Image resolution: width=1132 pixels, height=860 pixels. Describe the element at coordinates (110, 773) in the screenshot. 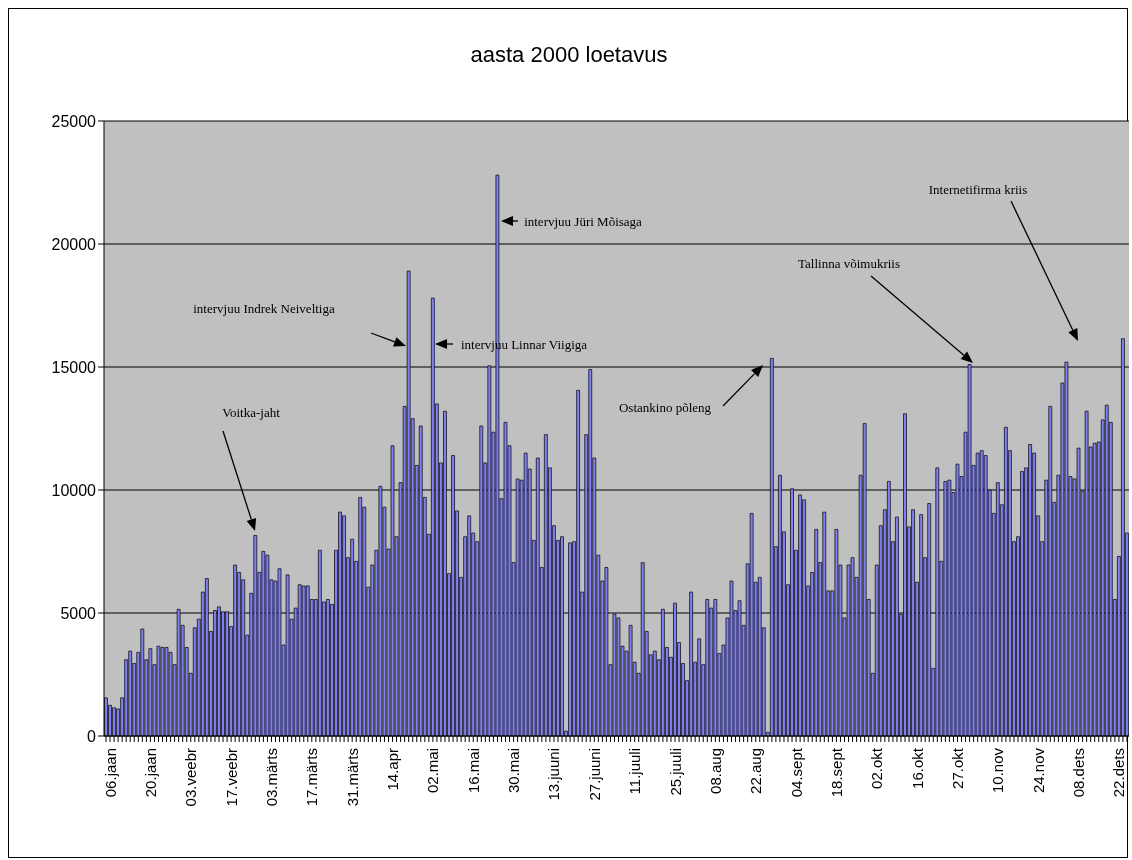

I see `x-tick-label: 06.jaan` at that location.